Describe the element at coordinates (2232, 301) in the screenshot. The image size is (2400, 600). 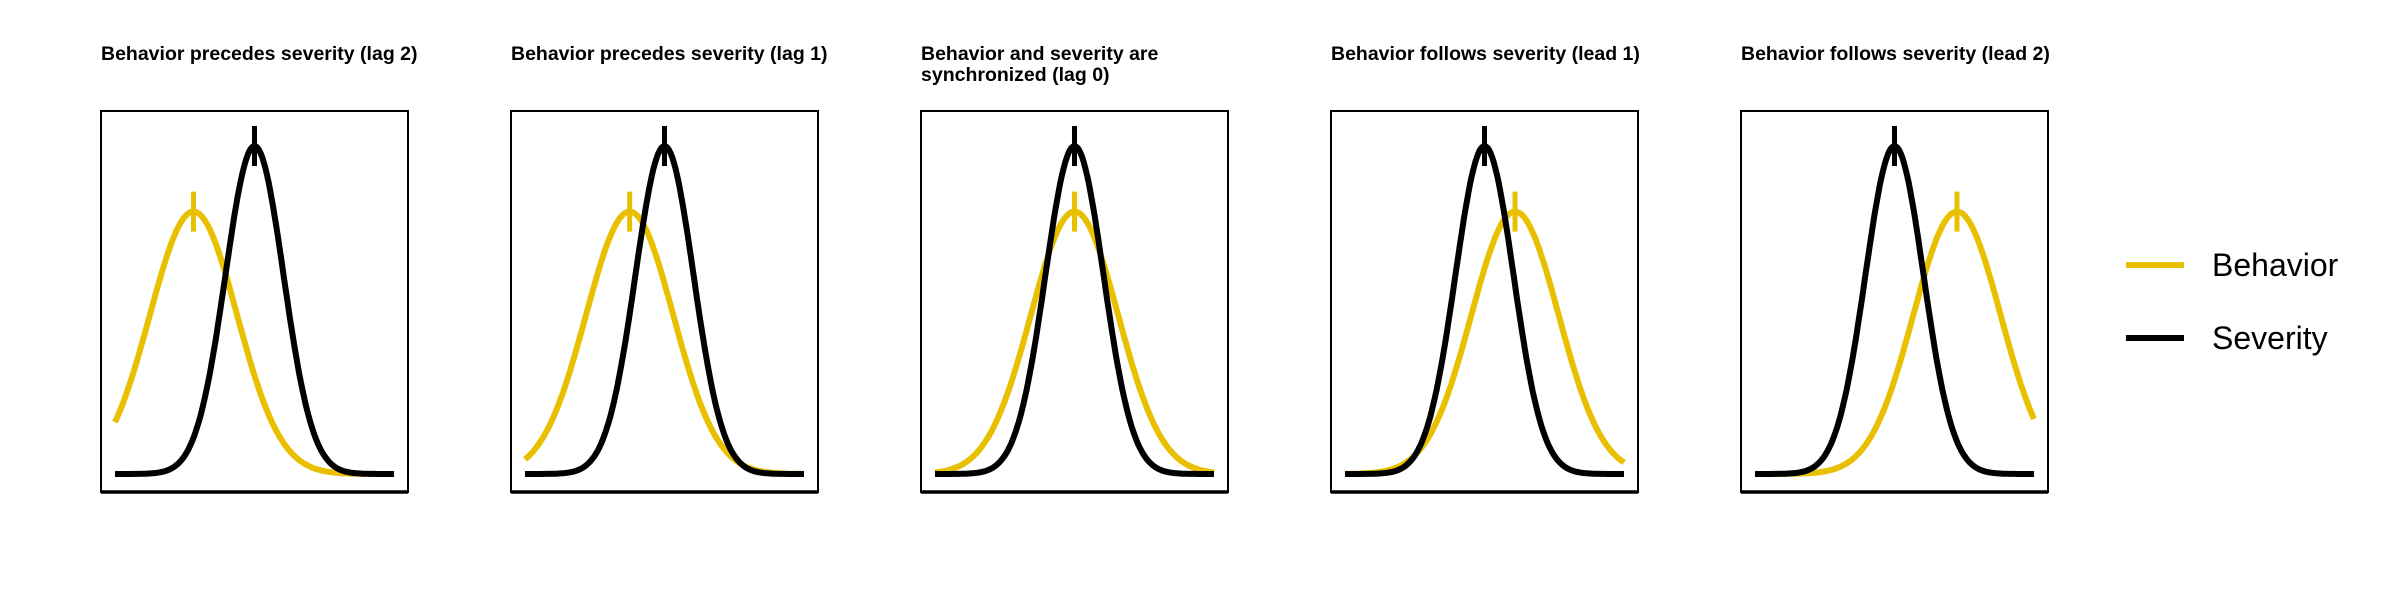
I see `legend: Behavior Severity` at that location.